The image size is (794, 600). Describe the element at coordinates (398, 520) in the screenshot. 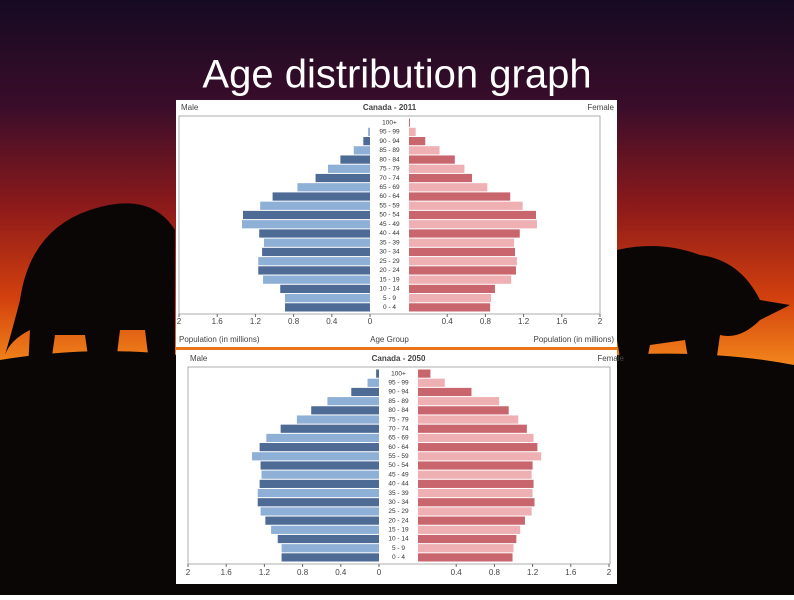

I see `age-label: 20 - 24` at that location.